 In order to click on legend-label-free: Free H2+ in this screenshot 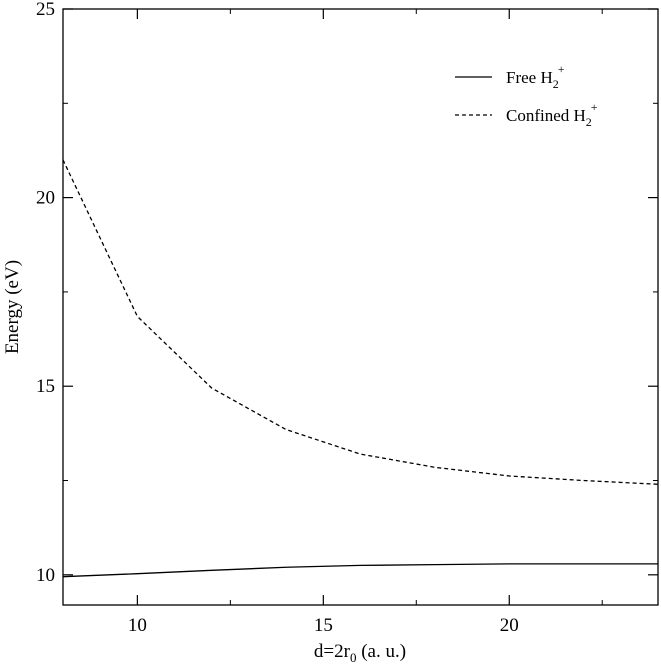, I will do `click(535, 76)`.